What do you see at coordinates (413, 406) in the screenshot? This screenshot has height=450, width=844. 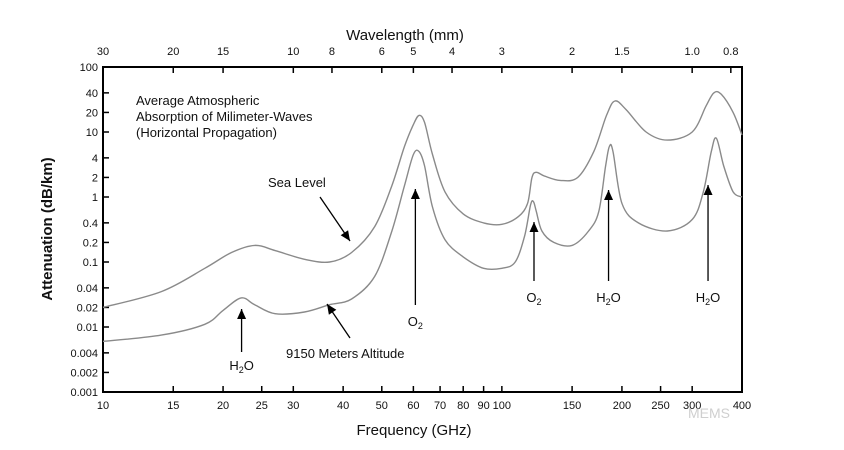 I see `x-tick-label: 60` at bounding box center [413, 406].